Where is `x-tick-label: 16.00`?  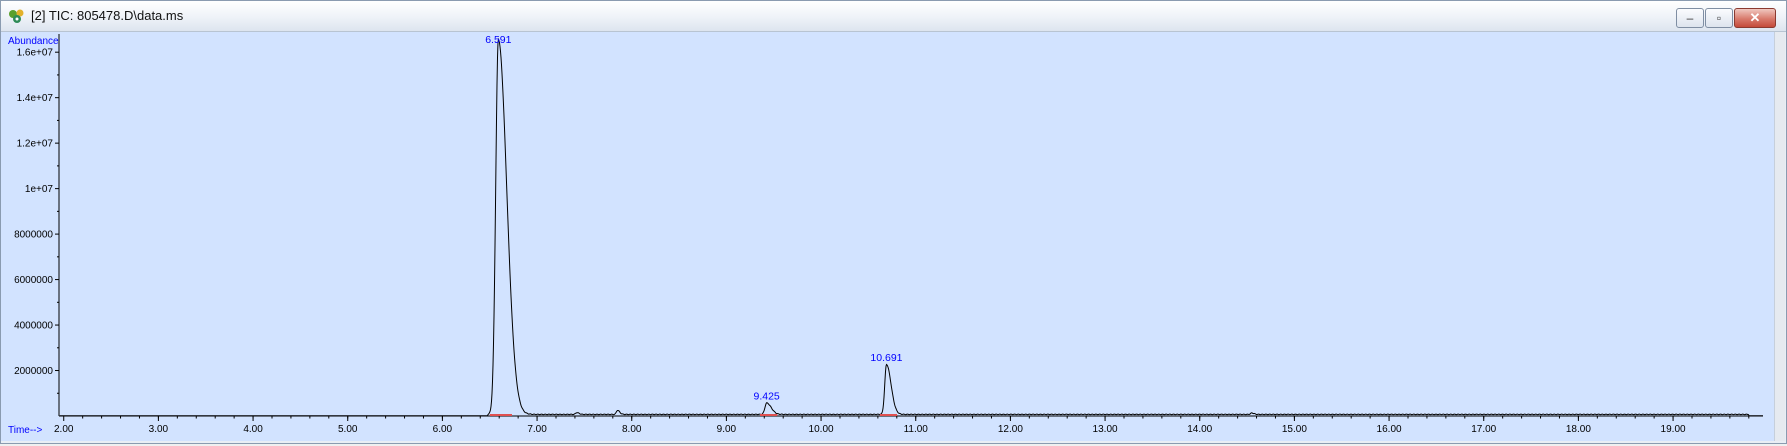 x-tick-label: 16.00 is located at coordinates (1389, 429).